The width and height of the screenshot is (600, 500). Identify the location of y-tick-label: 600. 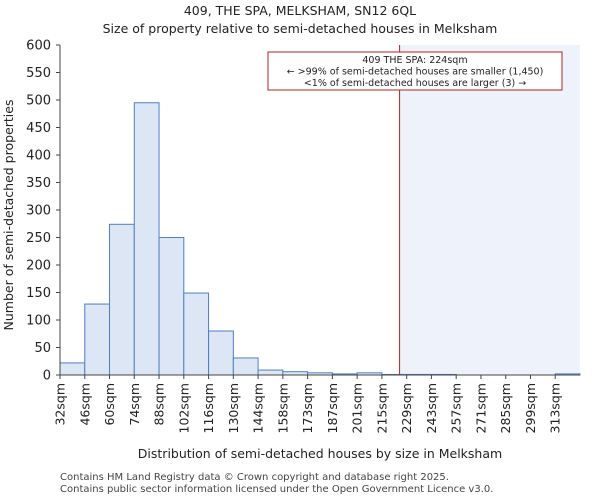
(38, 46).